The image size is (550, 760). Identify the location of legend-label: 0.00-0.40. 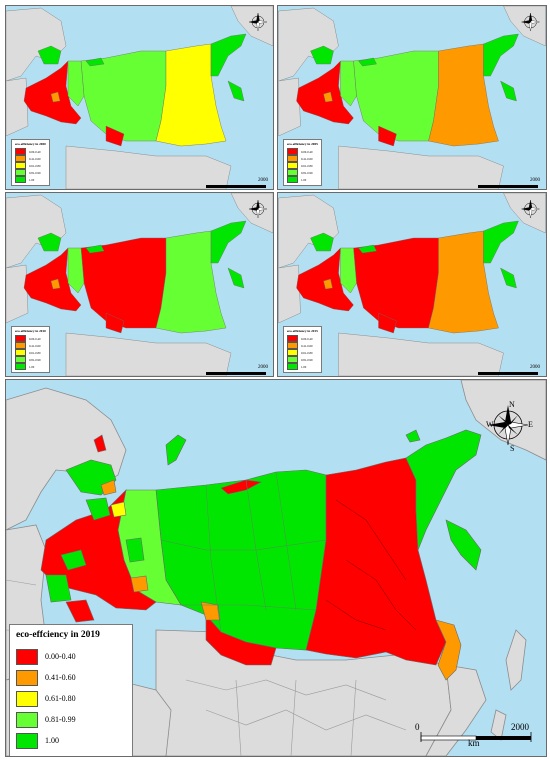
(307, 338).